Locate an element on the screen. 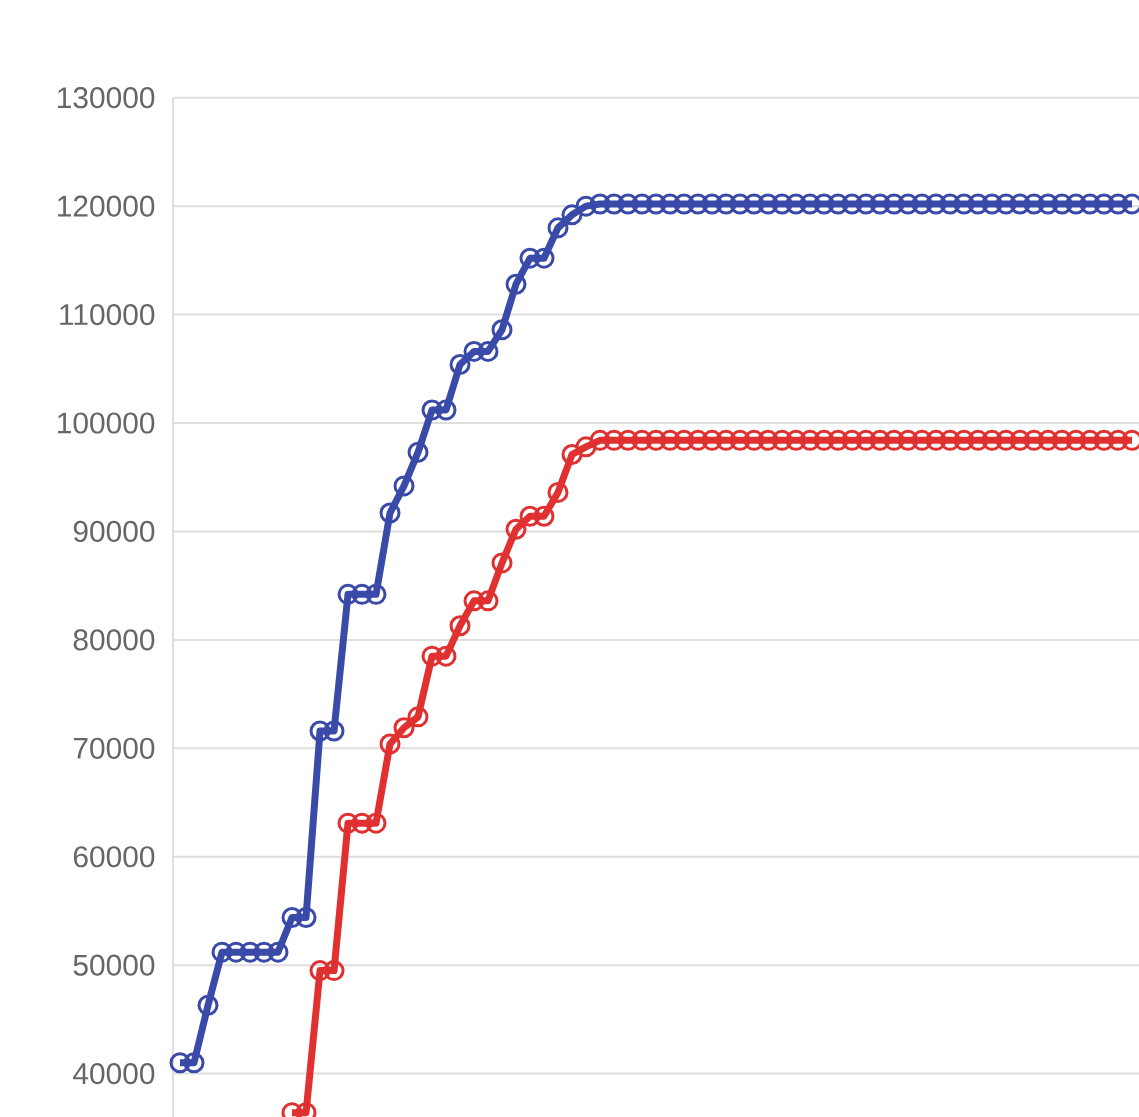 The width and height of the screenshot is (1139, 1117). y-tick-label: 100000 is located at coordinates (106, 423).